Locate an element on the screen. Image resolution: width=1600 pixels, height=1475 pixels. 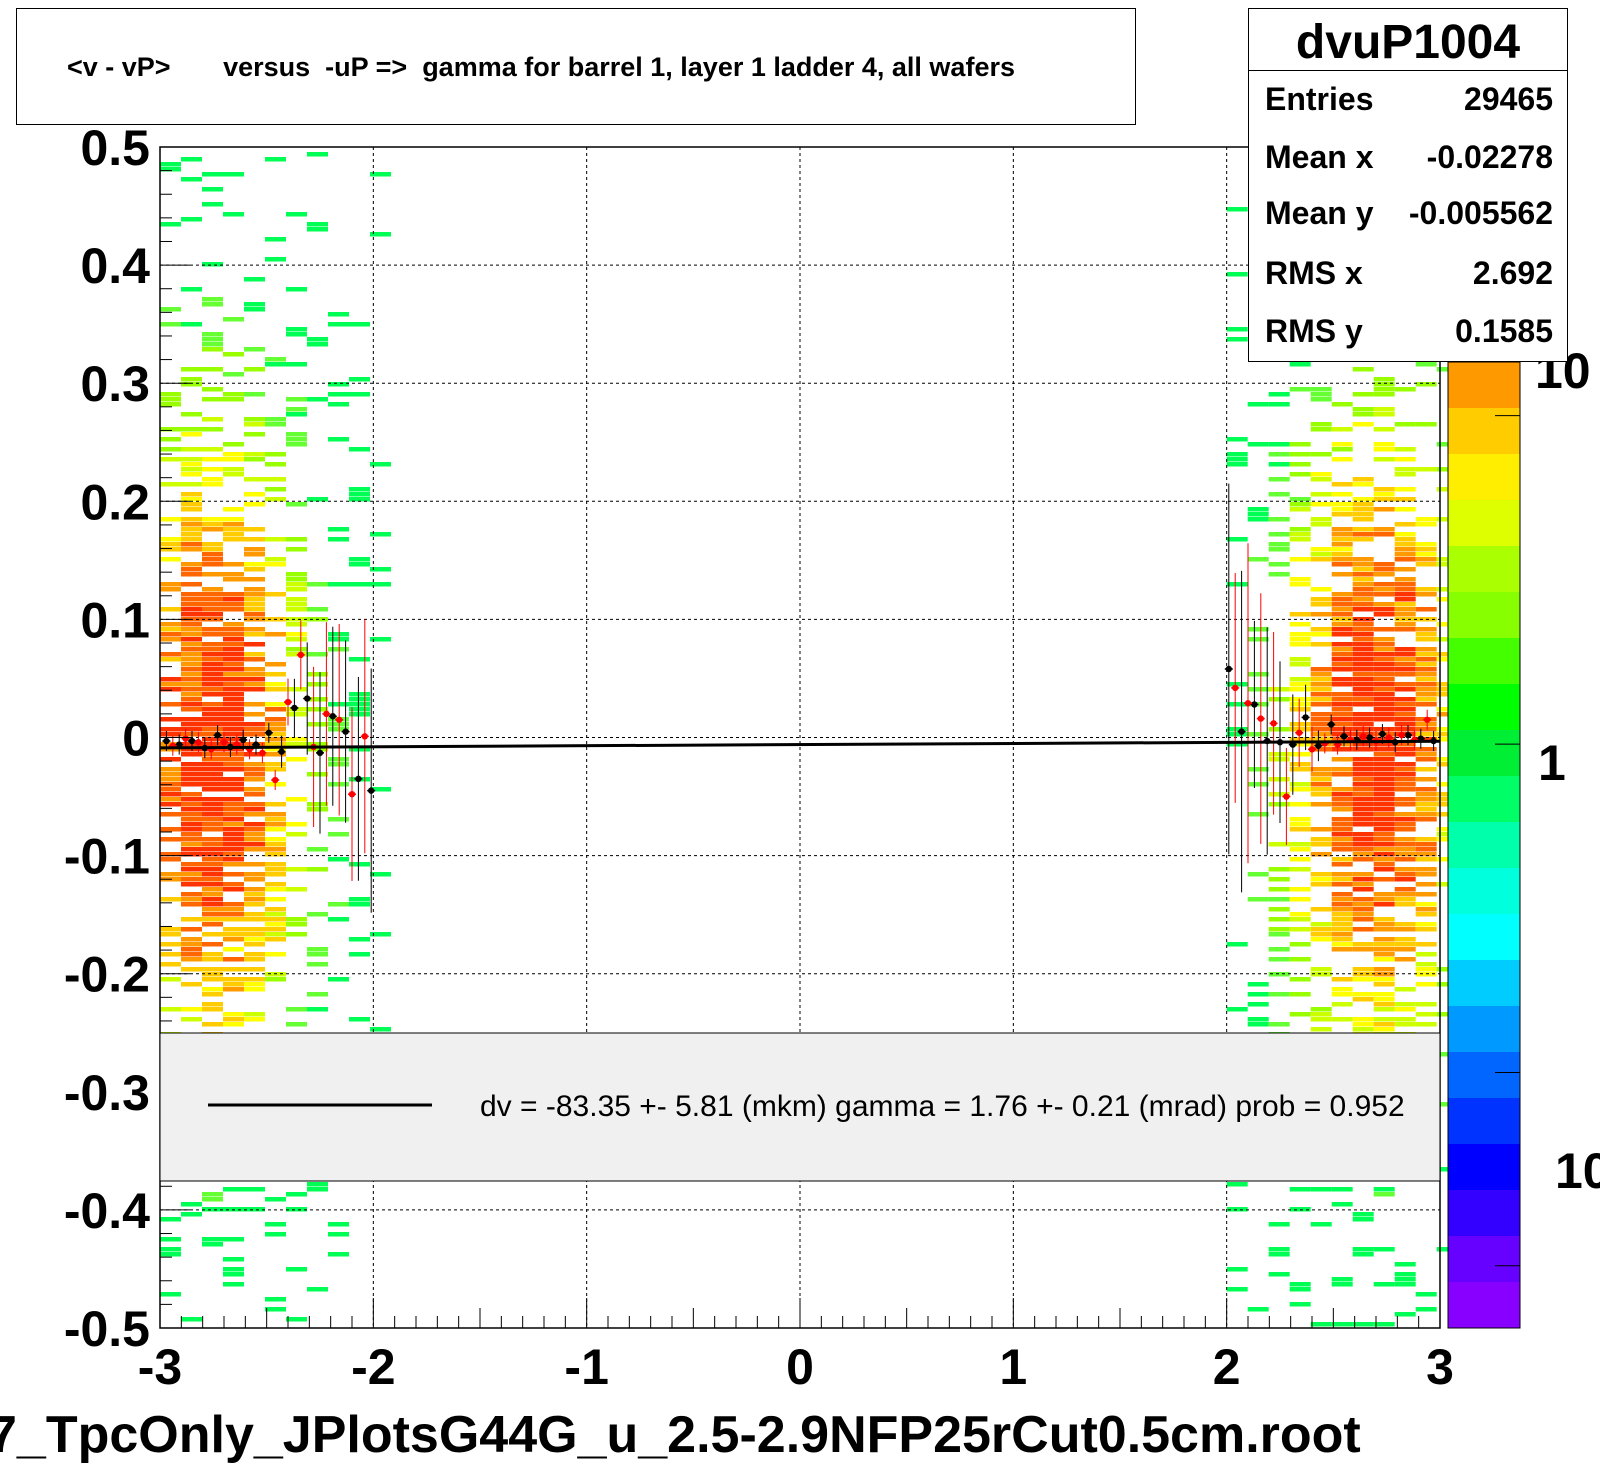
x-tick-label: 0 is located at coordinates (800, 1367).